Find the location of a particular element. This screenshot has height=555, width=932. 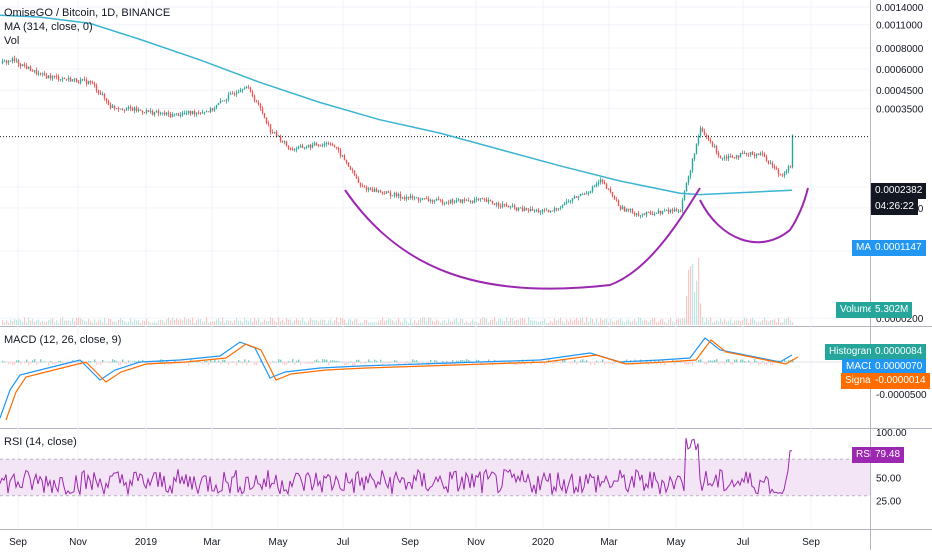

symbol-legend: OmiseGO / Bitcoin, 1D, BINANCE is located at coordinates (87, 13).